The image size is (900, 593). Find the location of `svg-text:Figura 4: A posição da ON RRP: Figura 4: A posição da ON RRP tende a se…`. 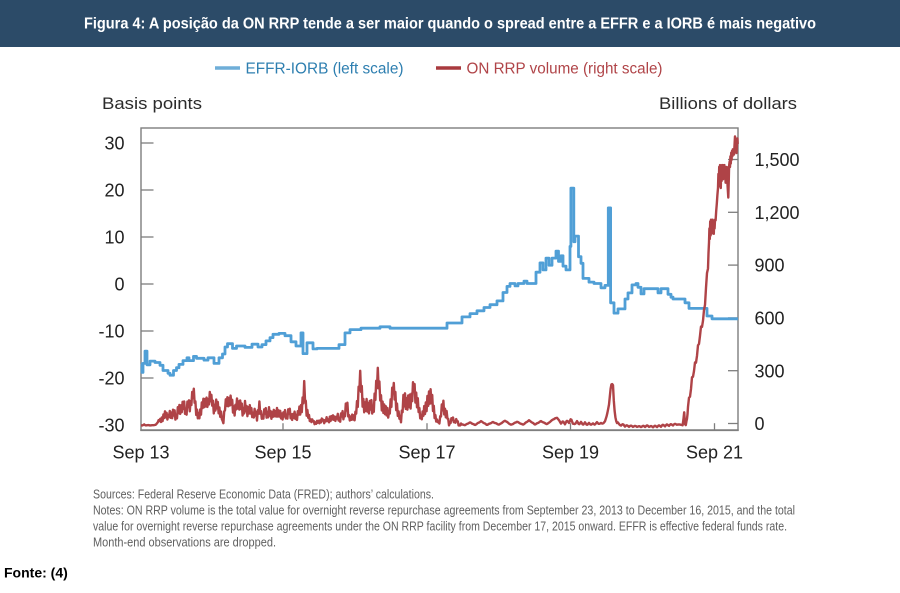

svg-text:Figura 4: A posição da ON RRP: Figura 4: A posição da ON RRP tende a se… is located at coordinates (450, 23).